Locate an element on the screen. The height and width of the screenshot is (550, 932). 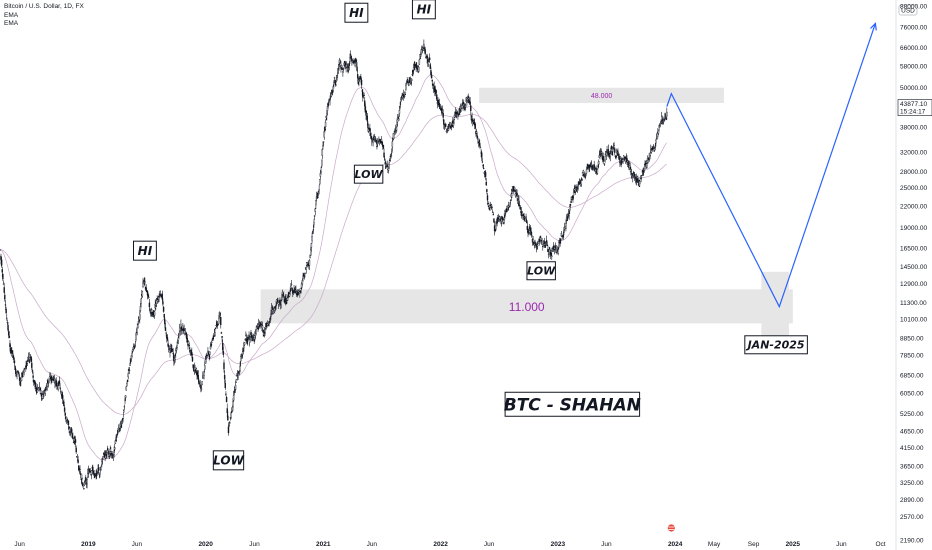
ema-indicator-1: EMA is located at coordinates (11, 15).